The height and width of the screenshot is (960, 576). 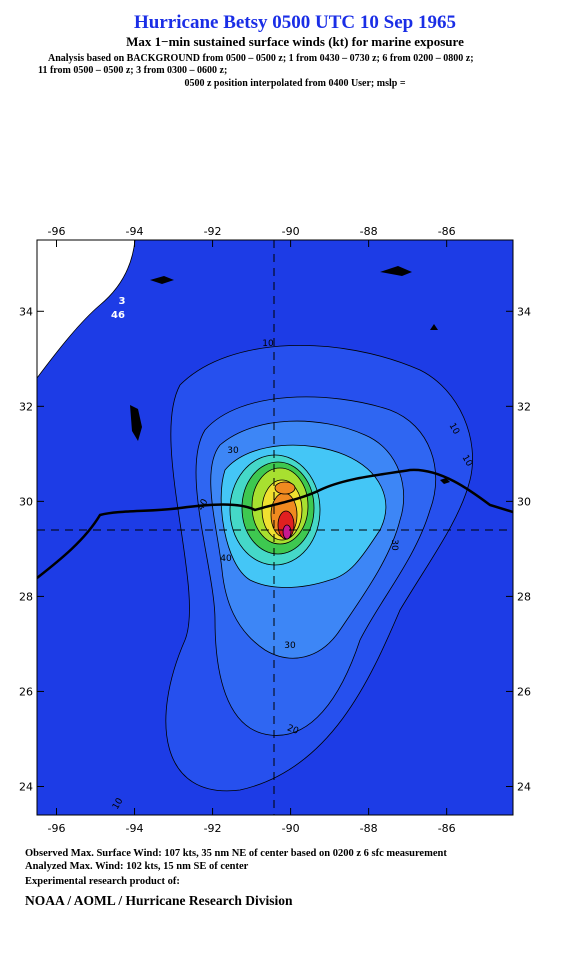 What do you see at coordinates (293, 729) in the screenshot?
I see `contour-label: 20` at bounding box center [293, 729].